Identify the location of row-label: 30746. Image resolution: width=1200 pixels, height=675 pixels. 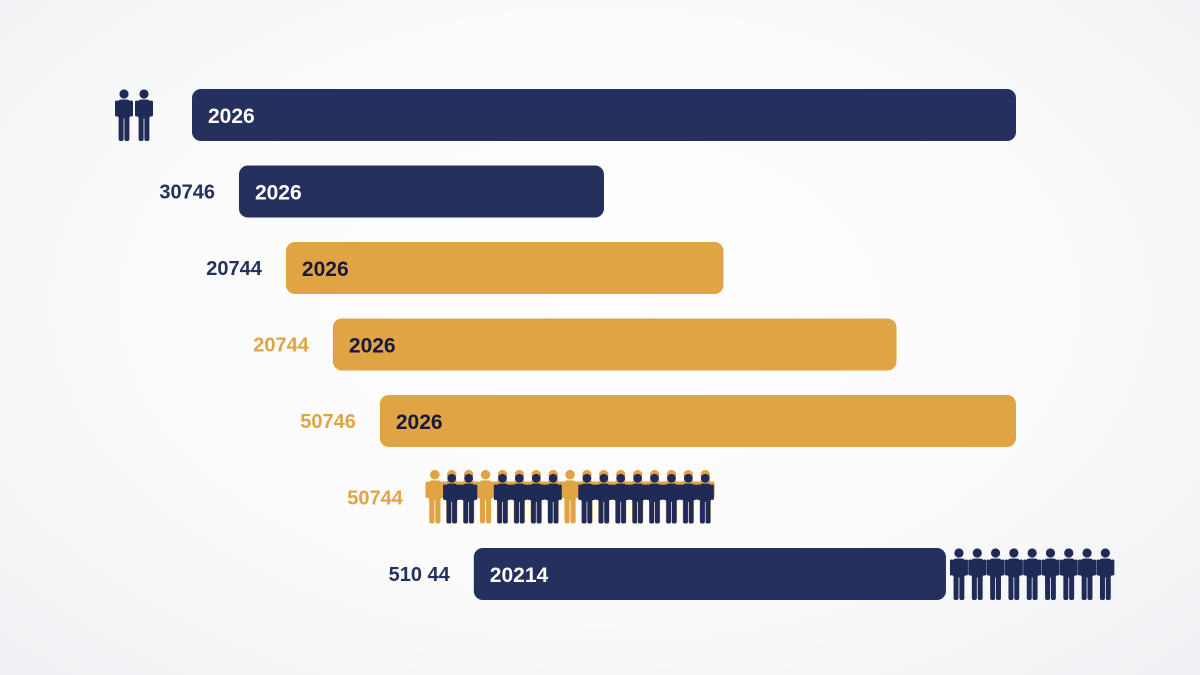
(187, 193).